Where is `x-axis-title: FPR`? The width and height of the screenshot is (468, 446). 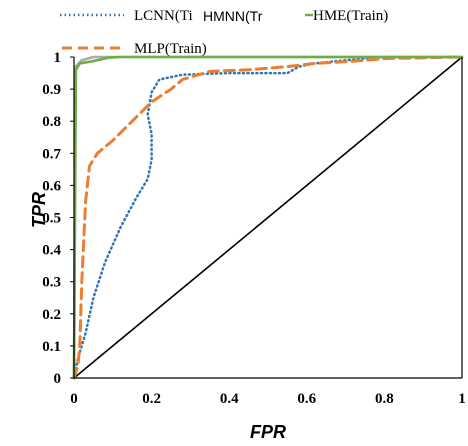 x-axis-title: FPR is located at coordinates (268, 432).